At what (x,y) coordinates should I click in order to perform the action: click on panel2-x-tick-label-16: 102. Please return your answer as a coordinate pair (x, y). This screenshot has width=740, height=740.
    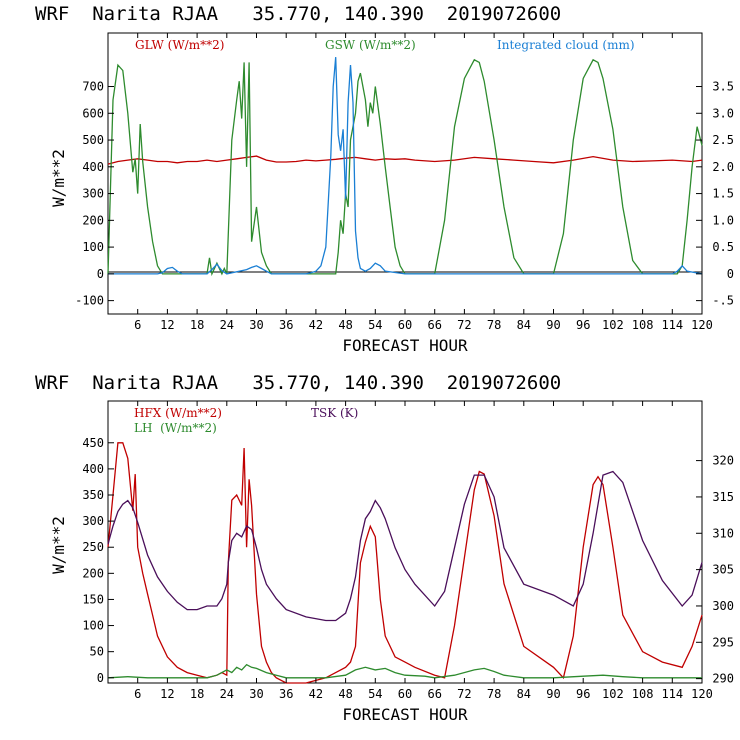
    Looking at the image, I should click on (613, 694).